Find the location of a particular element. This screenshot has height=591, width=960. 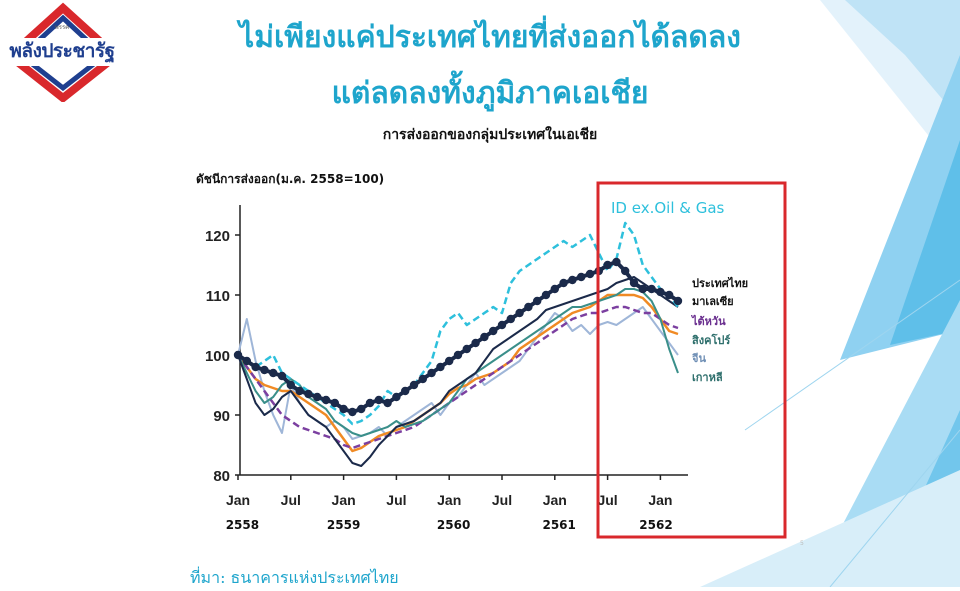

y-tick-label: 100 is located at coordinates (217, 356).